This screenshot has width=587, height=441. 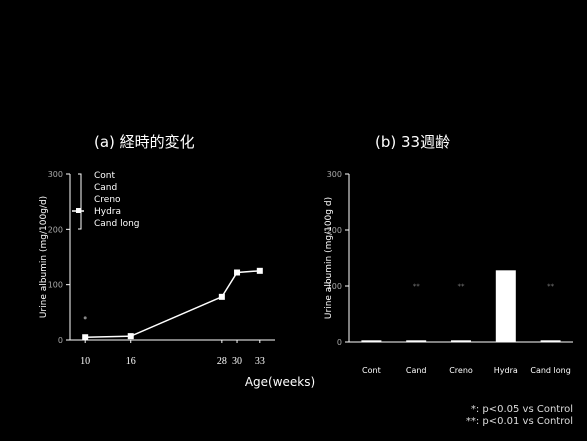 I want to click on x-tick-label: 30, so click(x=237, y=361).